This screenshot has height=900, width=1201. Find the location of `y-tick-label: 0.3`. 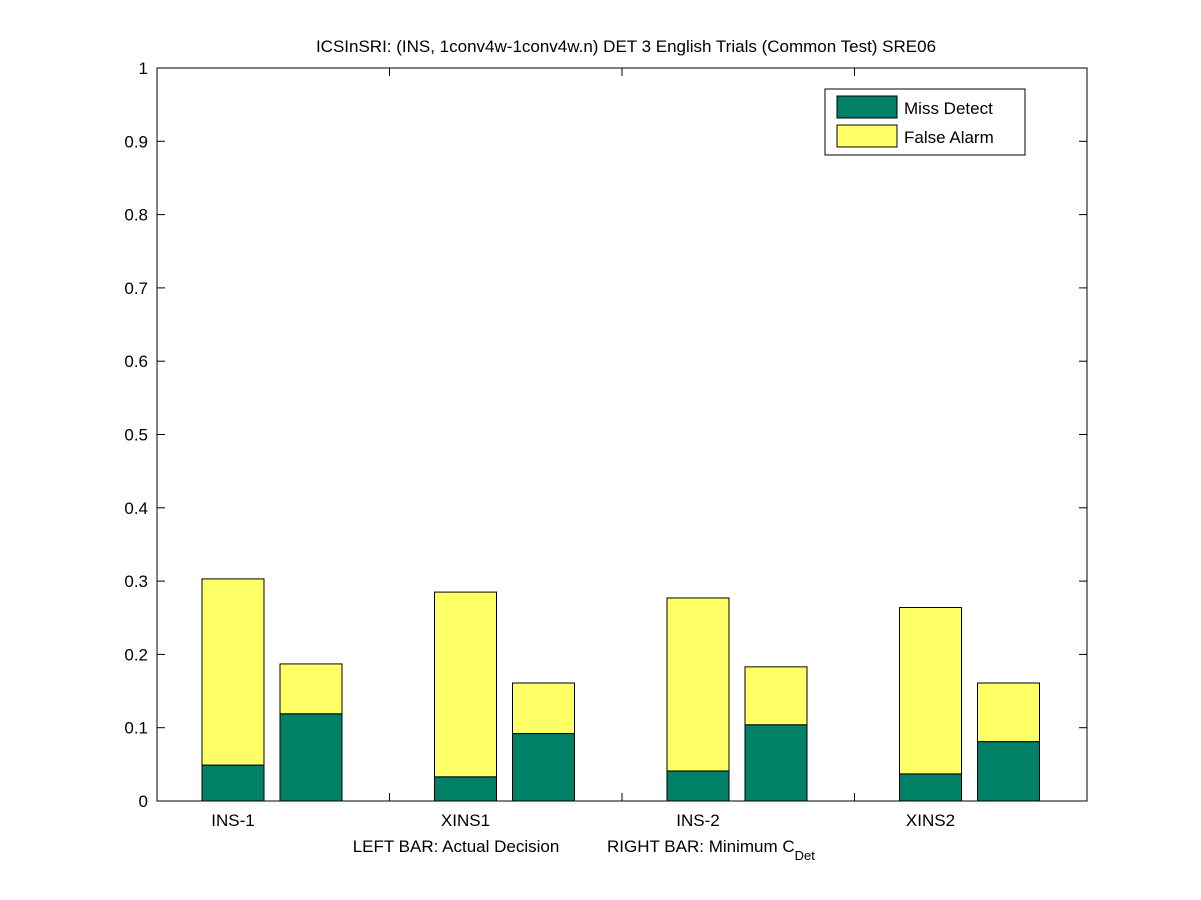

y-tick-label: 0.3 is located at coordinates (136, 581).